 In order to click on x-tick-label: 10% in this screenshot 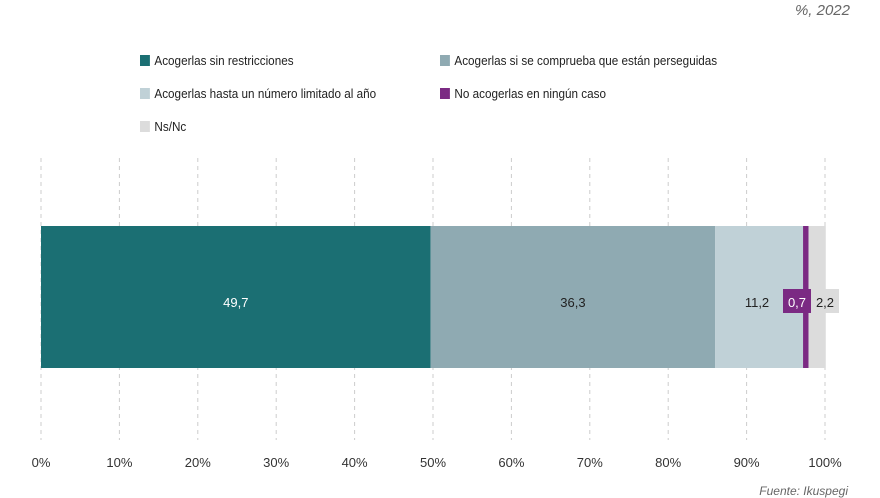, I will do `click(119, 462)`.